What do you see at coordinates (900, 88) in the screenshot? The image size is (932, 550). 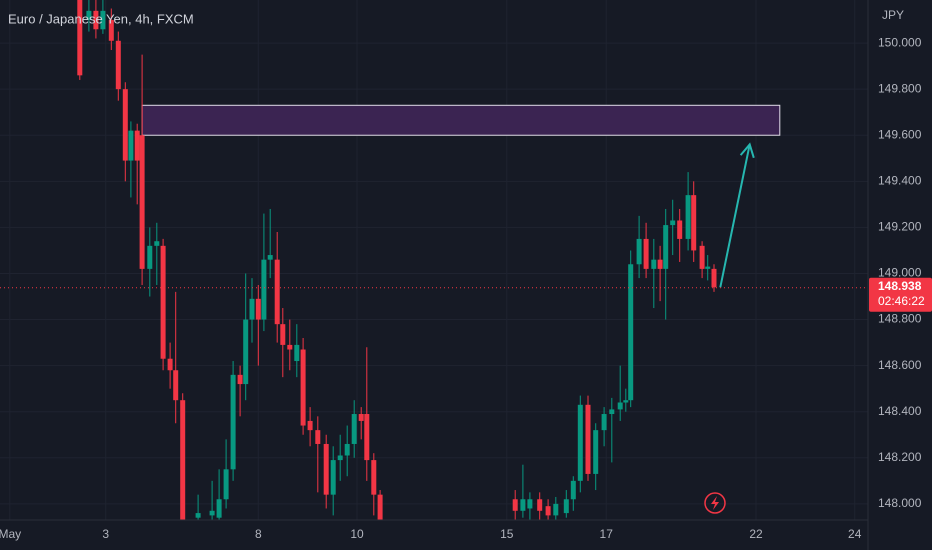 I see `y-tick-label: 149.800` at bounding box center [900, 88].